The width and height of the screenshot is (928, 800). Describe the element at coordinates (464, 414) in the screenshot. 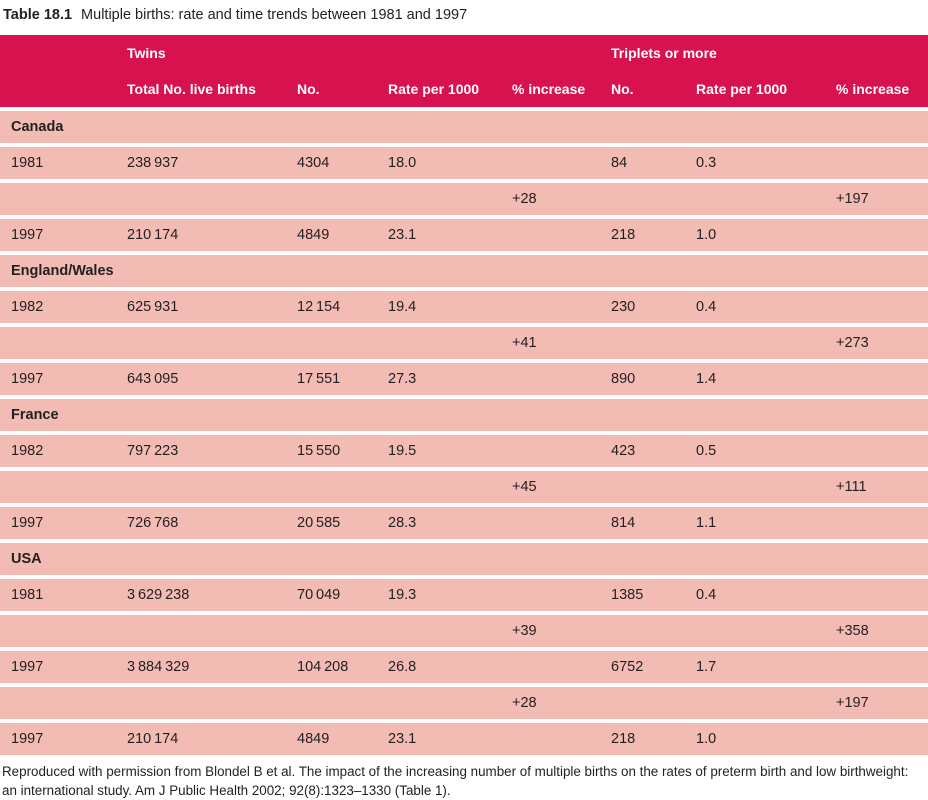

I see `section-row: France` at that location.